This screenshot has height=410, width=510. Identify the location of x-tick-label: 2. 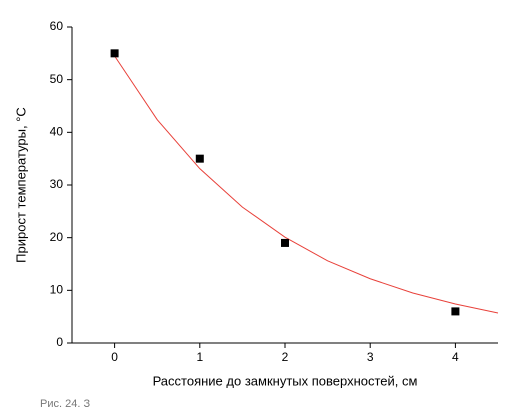
(285, 357).